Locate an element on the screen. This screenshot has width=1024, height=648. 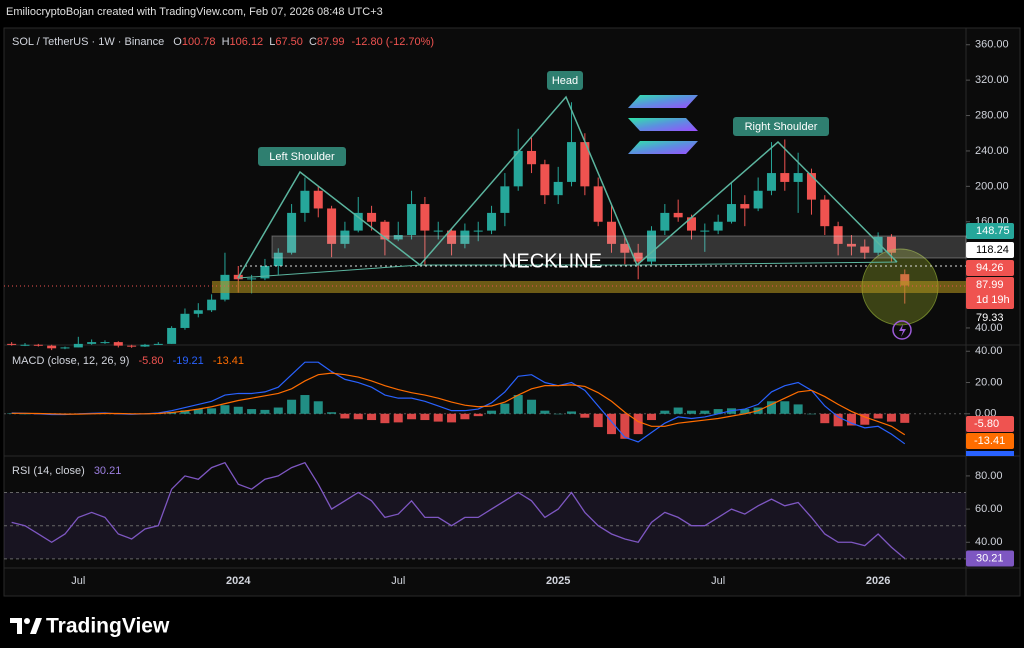
annotation-box is located at coordinates (781, 126).